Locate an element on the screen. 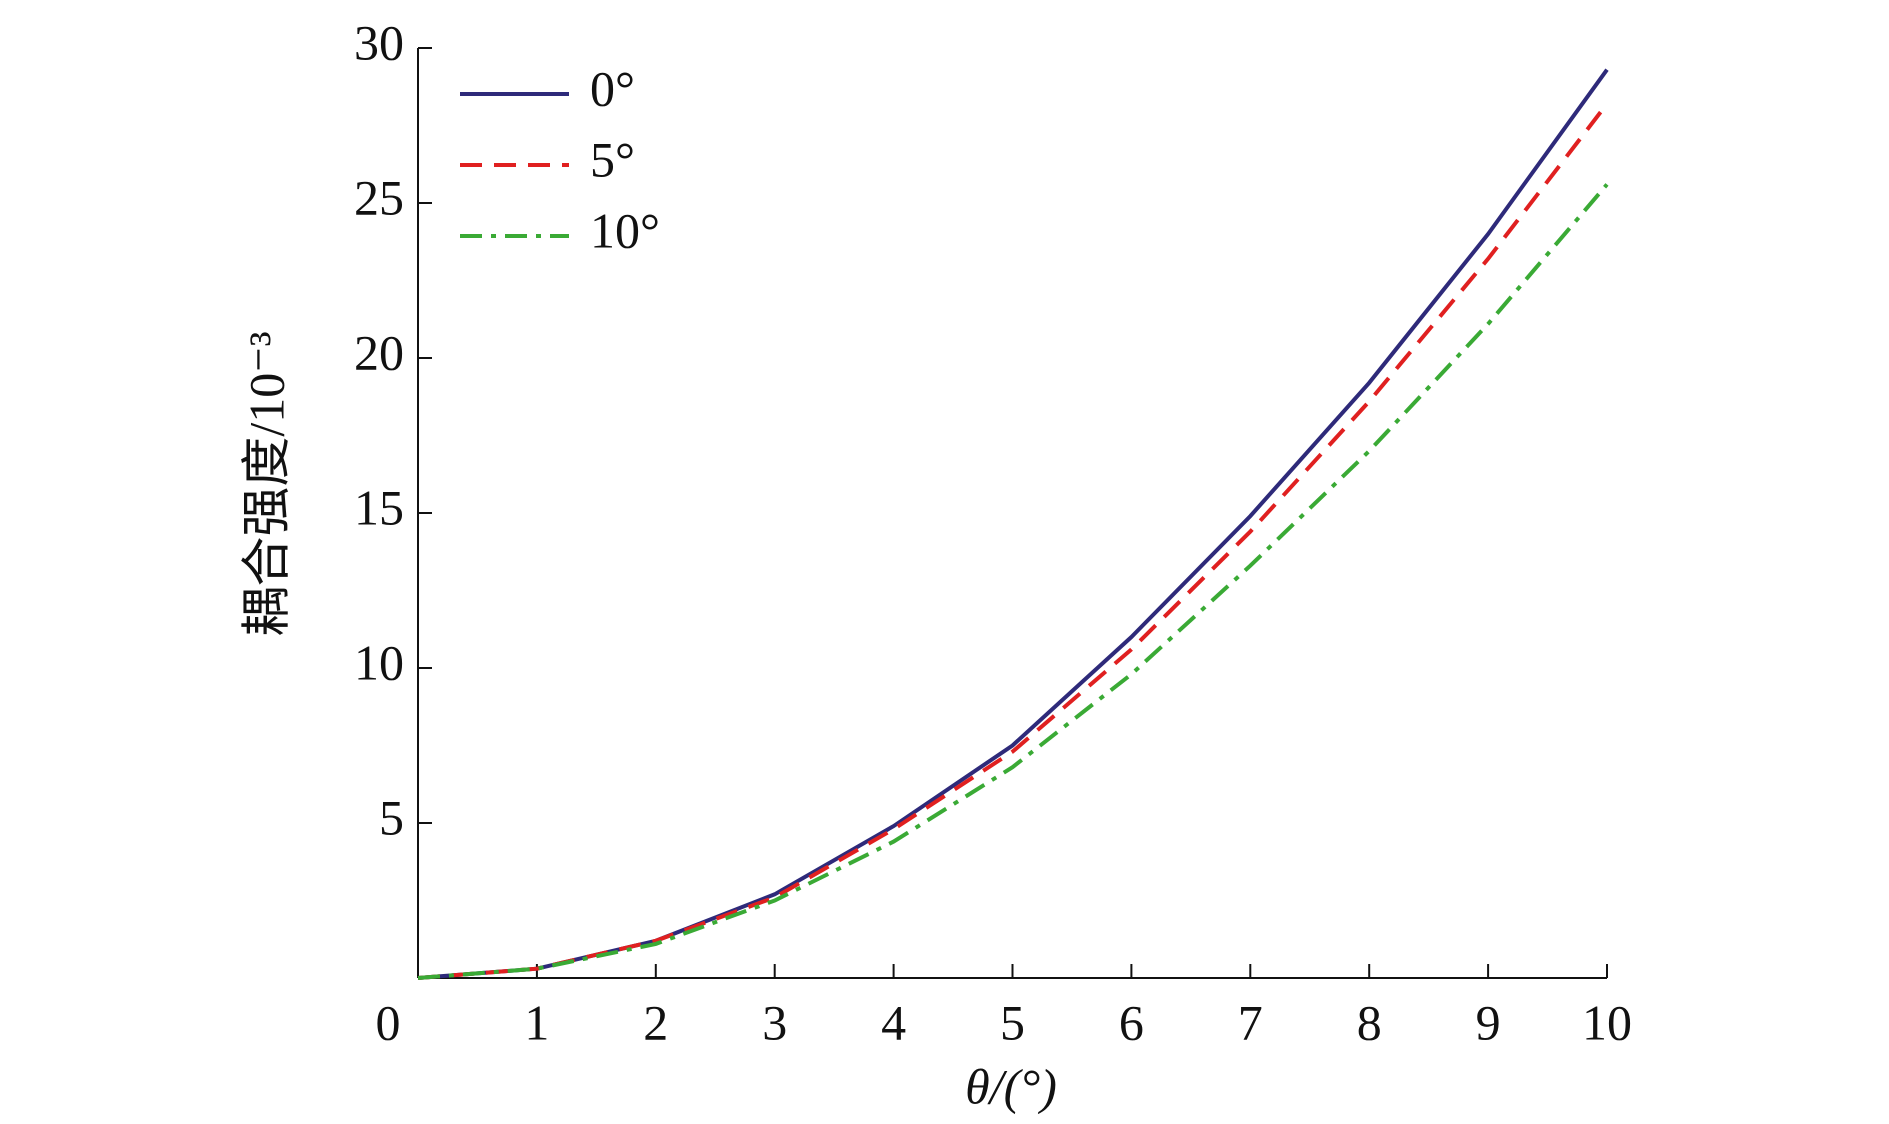 This screenshot has height=1124, width=1889. y-tick-label: 10 is located at coordinates (379, 662).